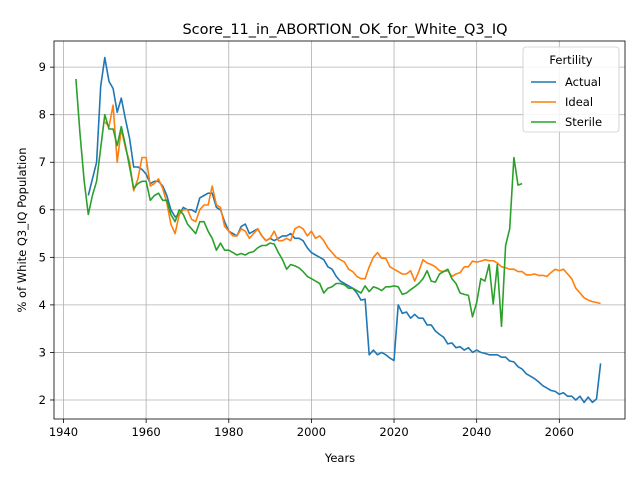 Image resolution: width=640 pixels, height=484 pixels. Describe the element at coordinates (570, 60) in the screenshot. I see `legend-title: Fertility` at that location.